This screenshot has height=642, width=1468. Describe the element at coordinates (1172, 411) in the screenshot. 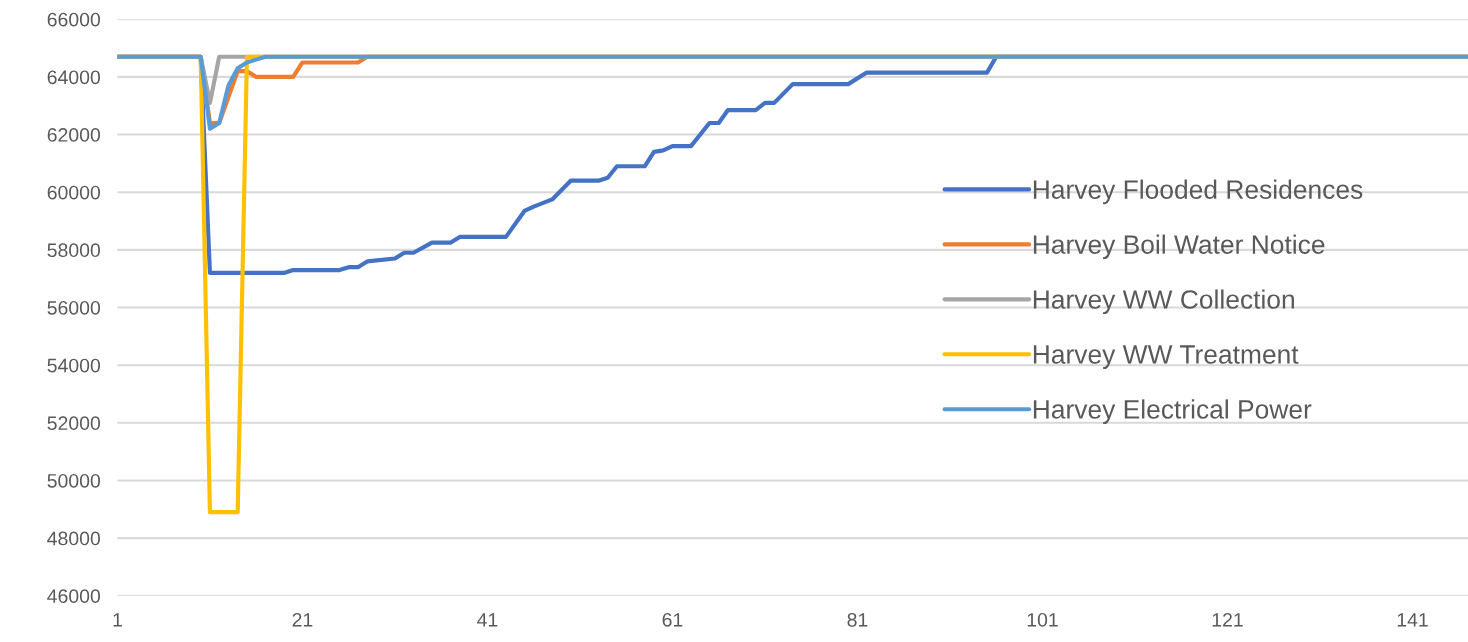

I see `legend-label: Harvey Electrical Power` at that location.